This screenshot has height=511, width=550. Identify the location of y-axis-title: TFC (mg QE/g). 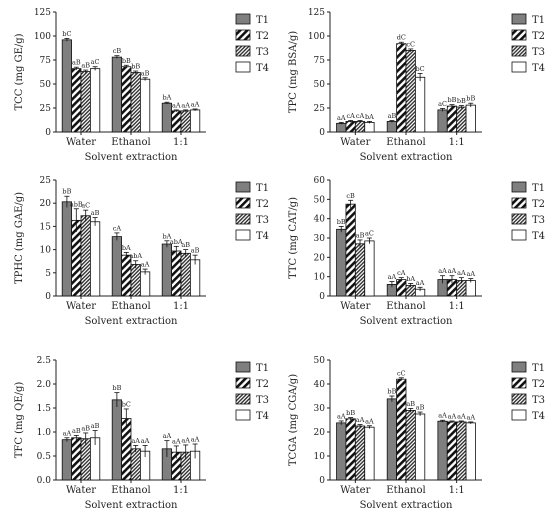
(19, 420).